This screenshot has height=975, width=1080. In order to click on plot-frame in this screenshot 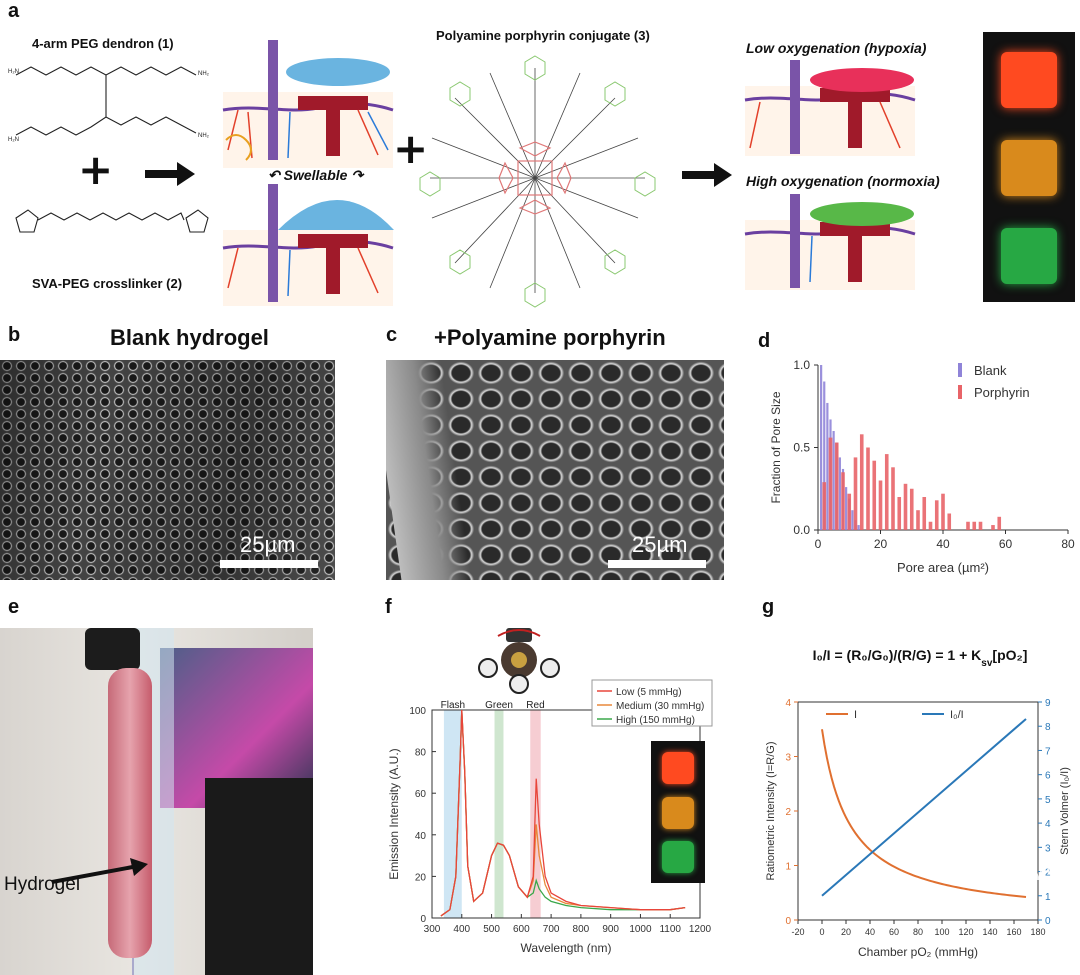, I will do `click(918, 811)`.